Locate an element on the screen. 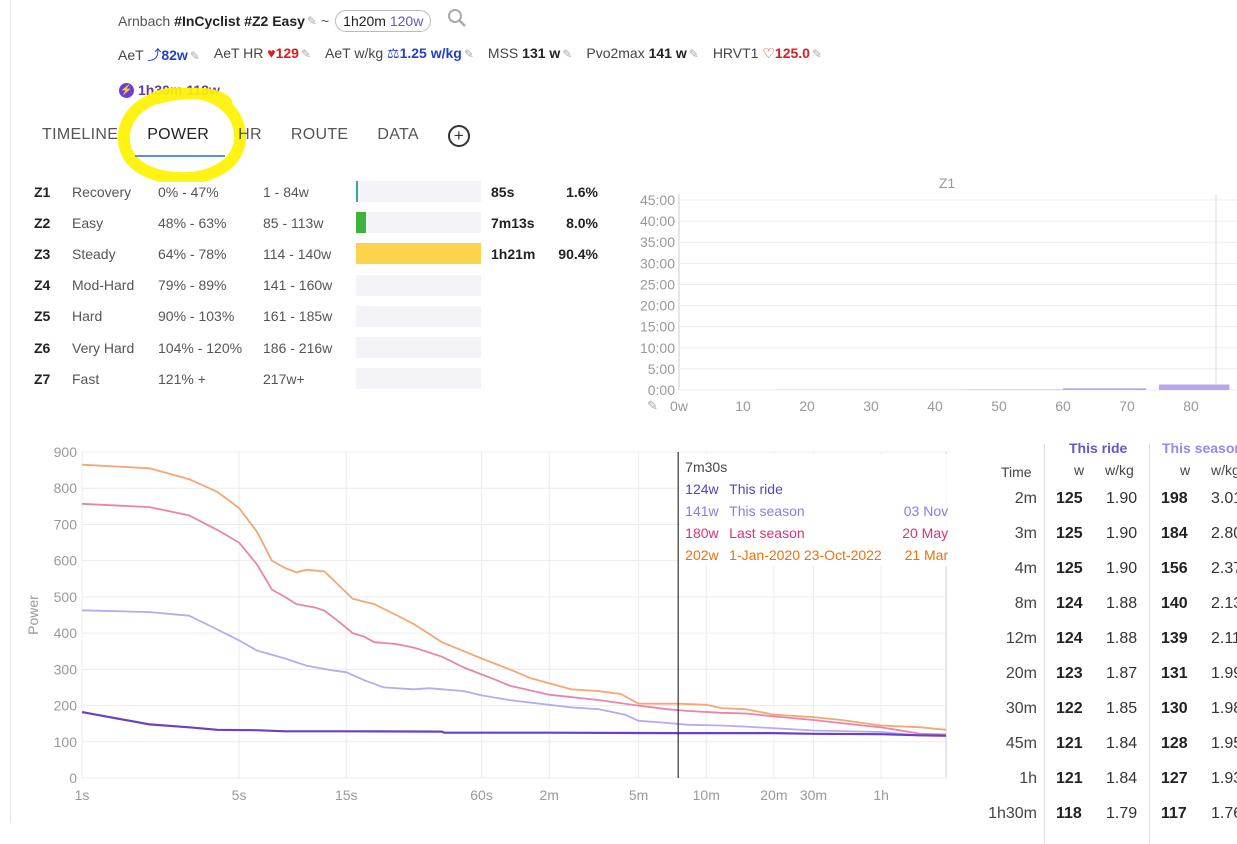  row-wkg: 1.88 is located at coordinates (1121, 639).